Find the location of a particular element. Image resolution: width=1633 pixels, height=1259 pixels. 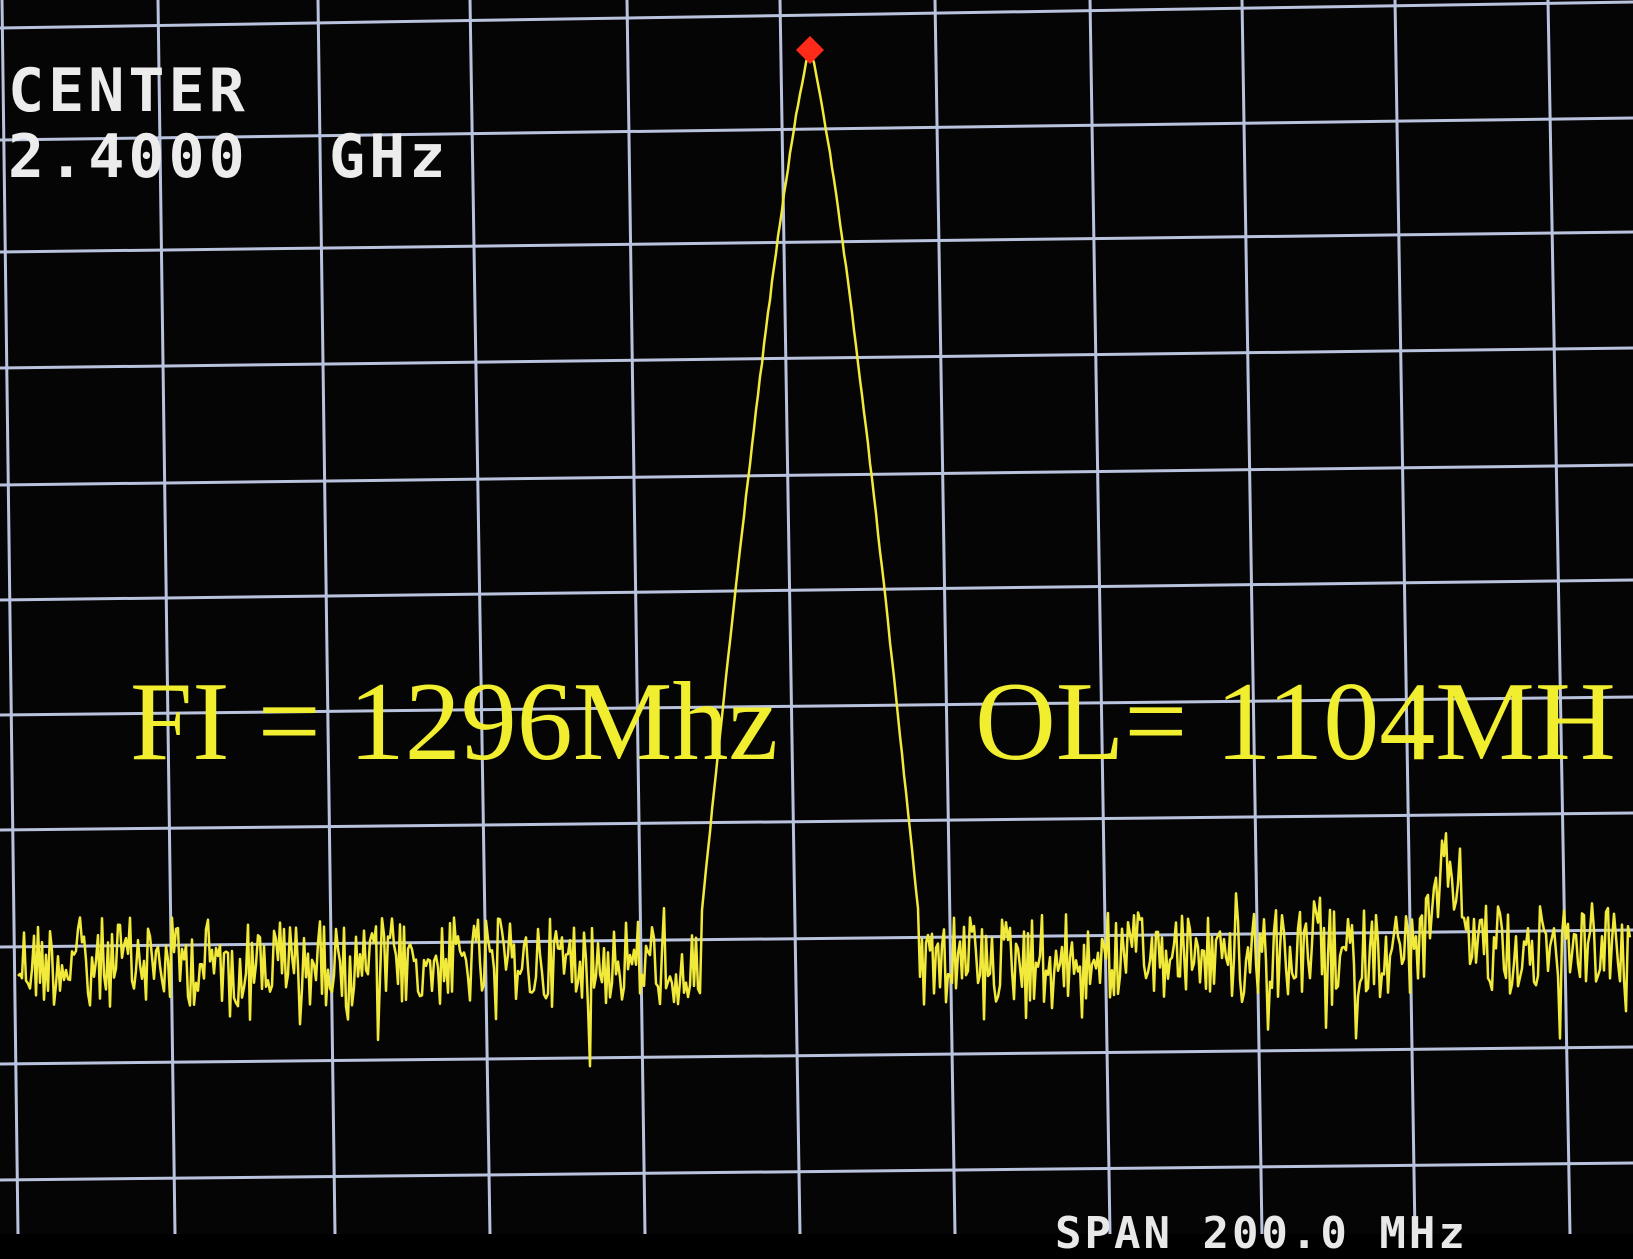

span-readout: SPAN 200.0 MHz is located at coordinates (1261, 1233).